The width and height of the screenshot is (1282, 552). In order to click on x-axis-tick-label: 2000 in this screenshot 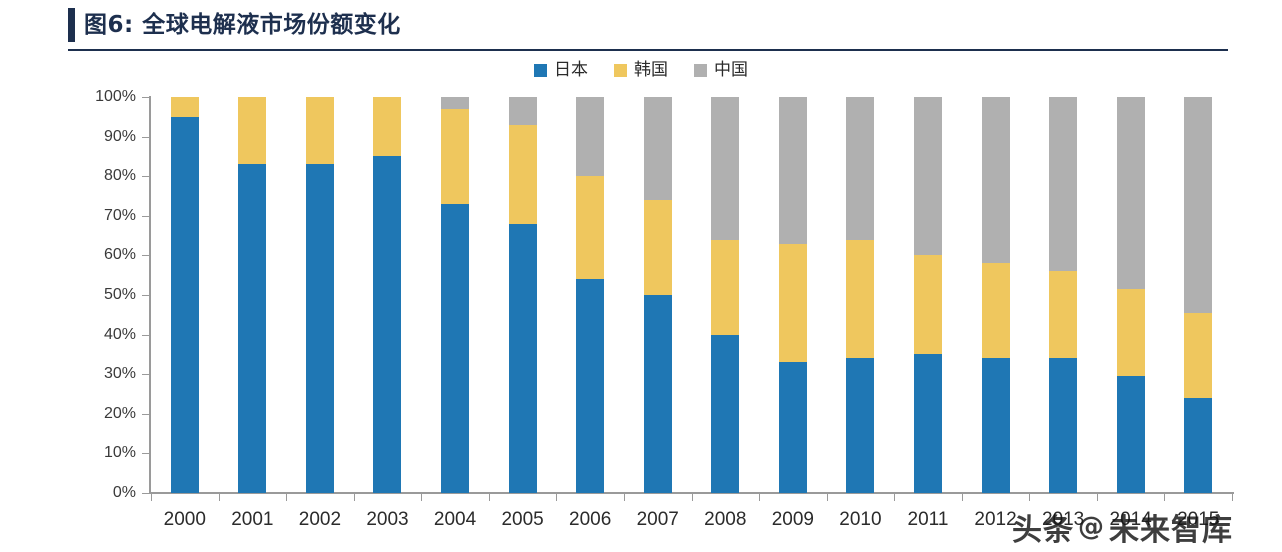, I will do `click(184, 519)`.